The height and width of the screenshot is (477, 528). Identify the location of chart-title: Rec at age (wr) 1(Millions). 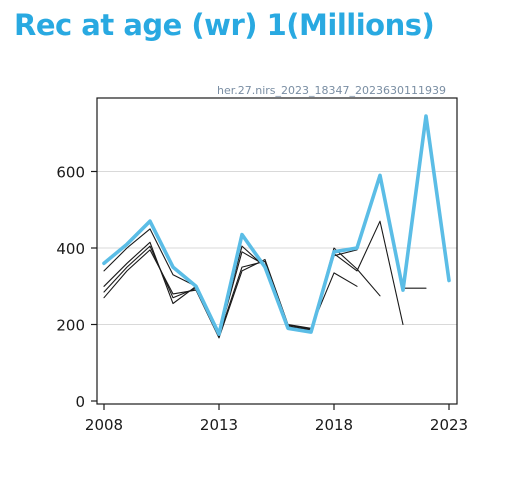
(224, 25).